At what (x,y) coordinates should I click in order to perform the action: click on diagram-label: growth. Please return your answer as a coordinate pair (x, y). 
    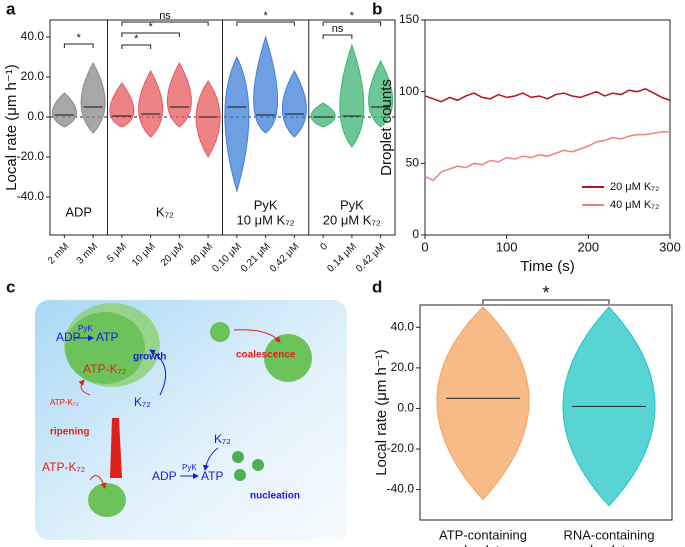
    Looking at the image, I should click on (149, 357).